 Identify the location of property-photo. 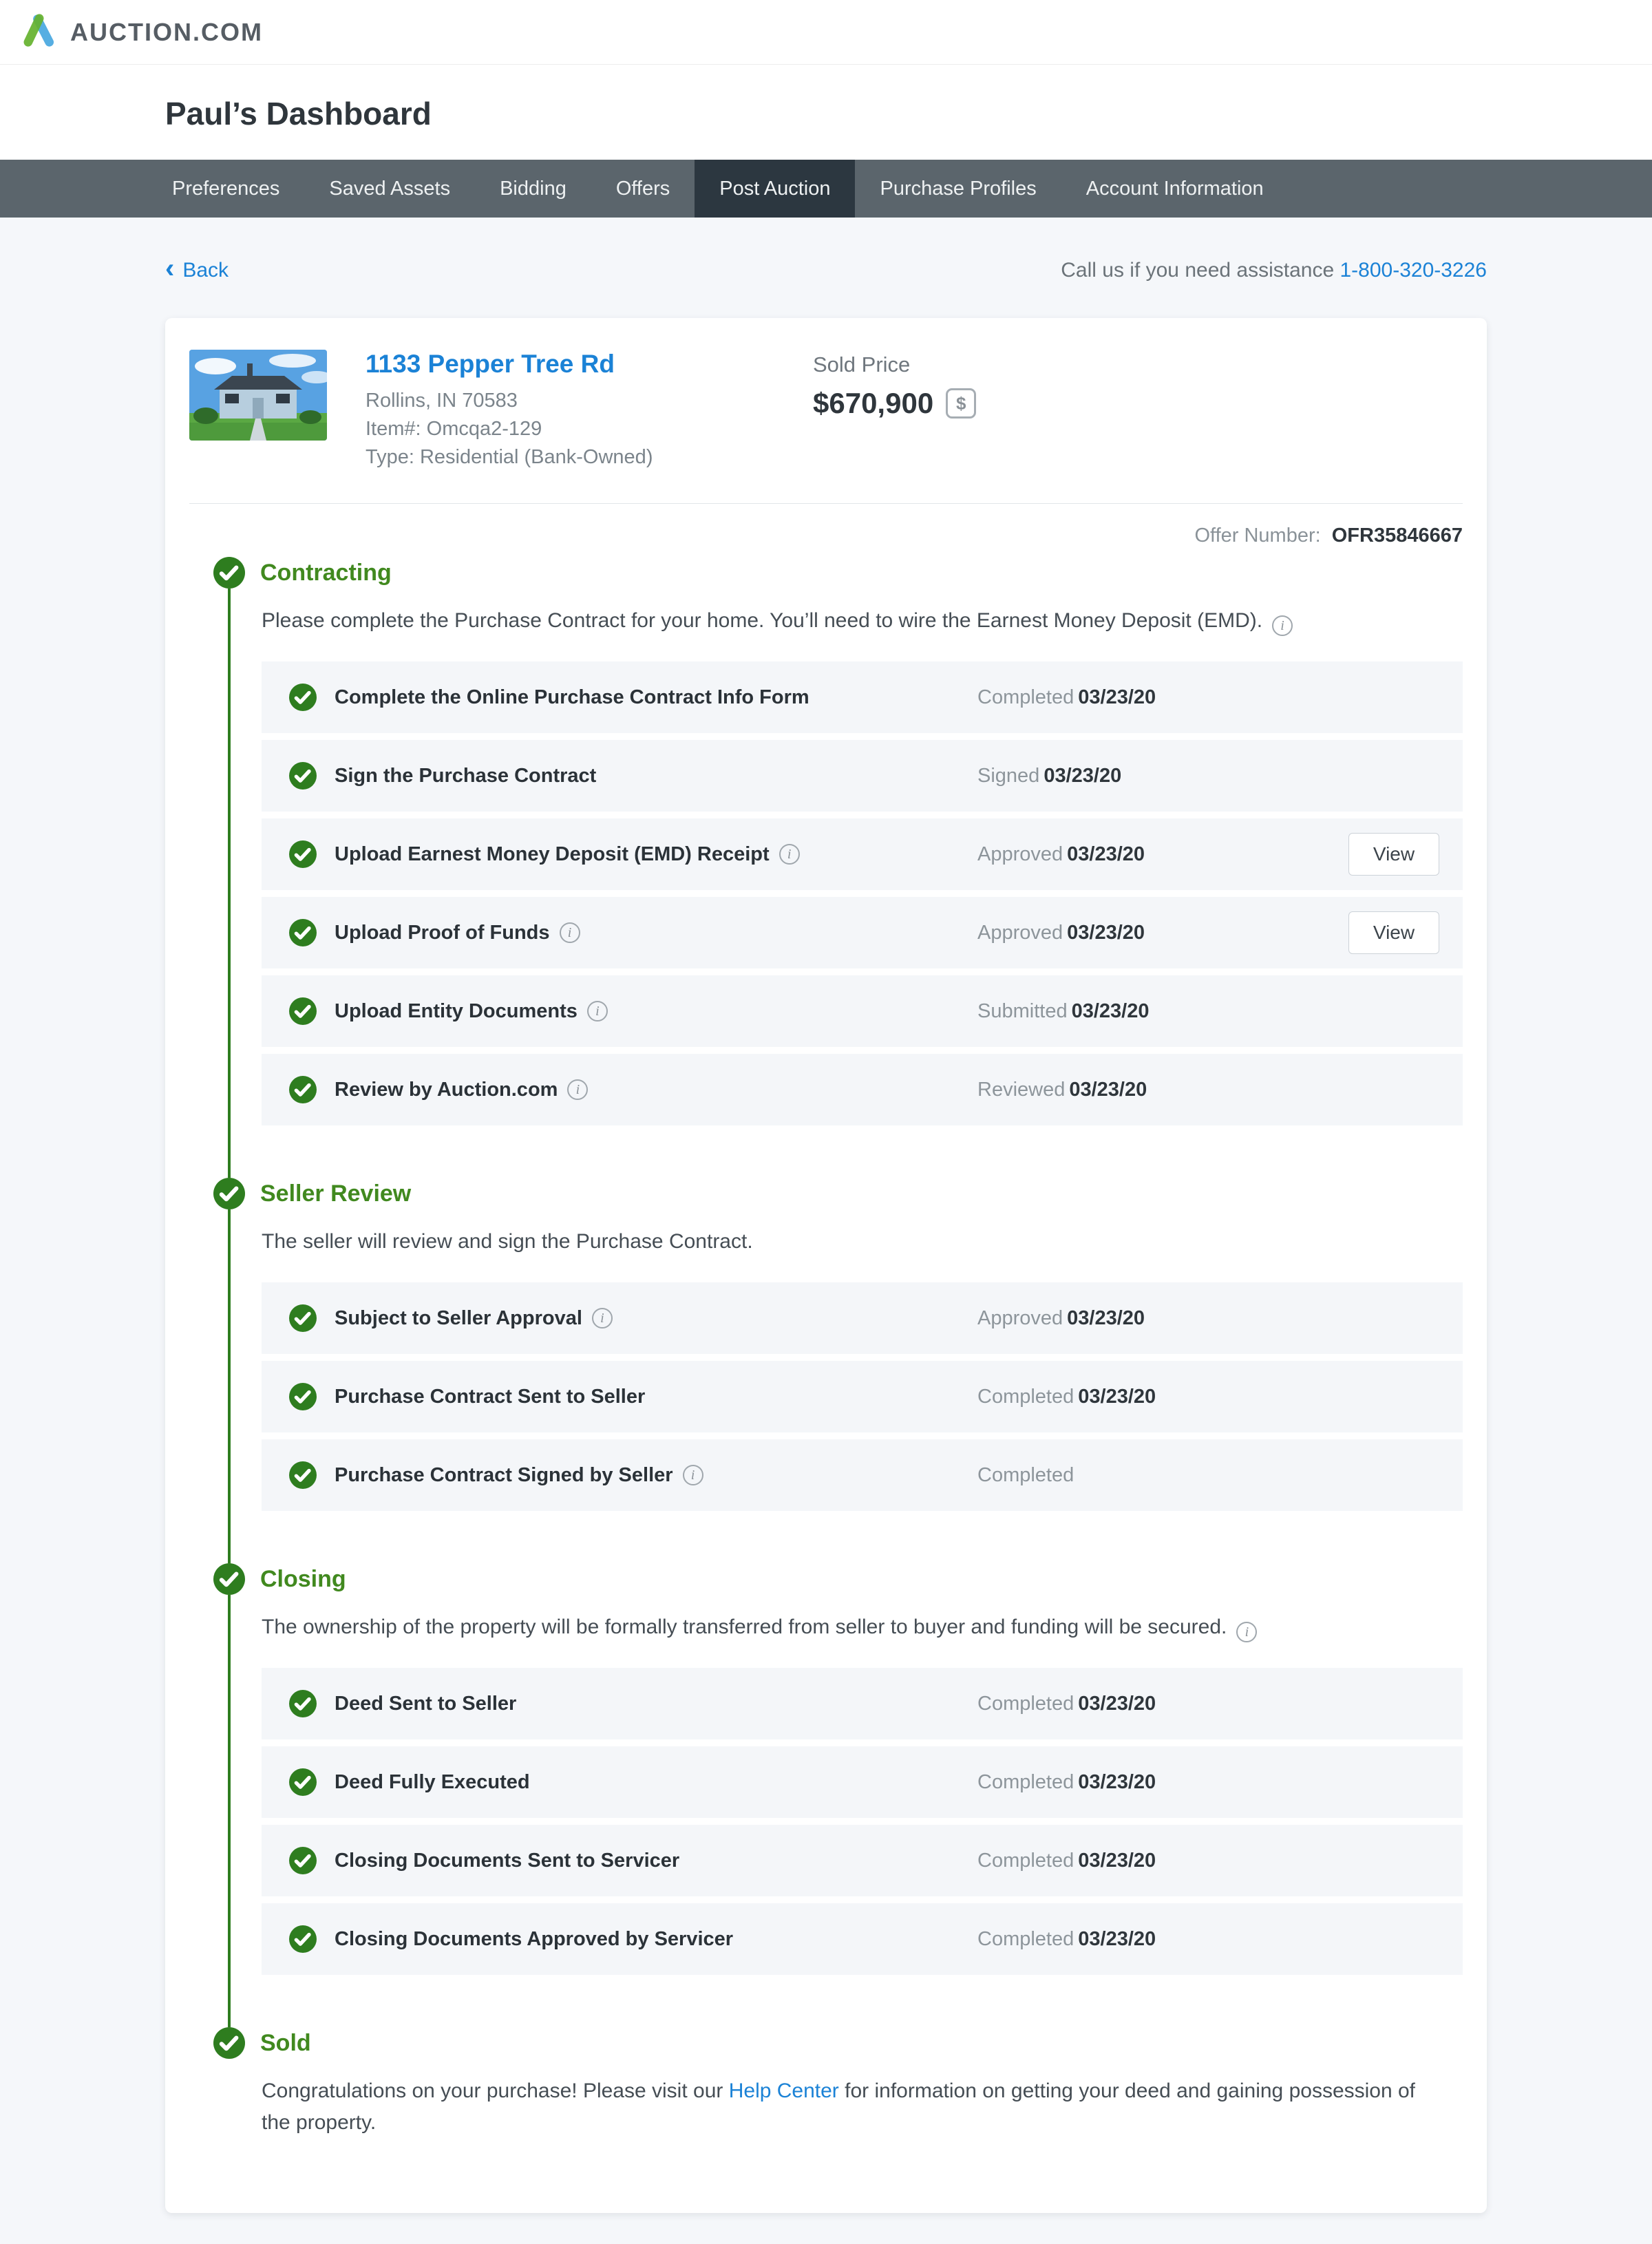
(258, 396).